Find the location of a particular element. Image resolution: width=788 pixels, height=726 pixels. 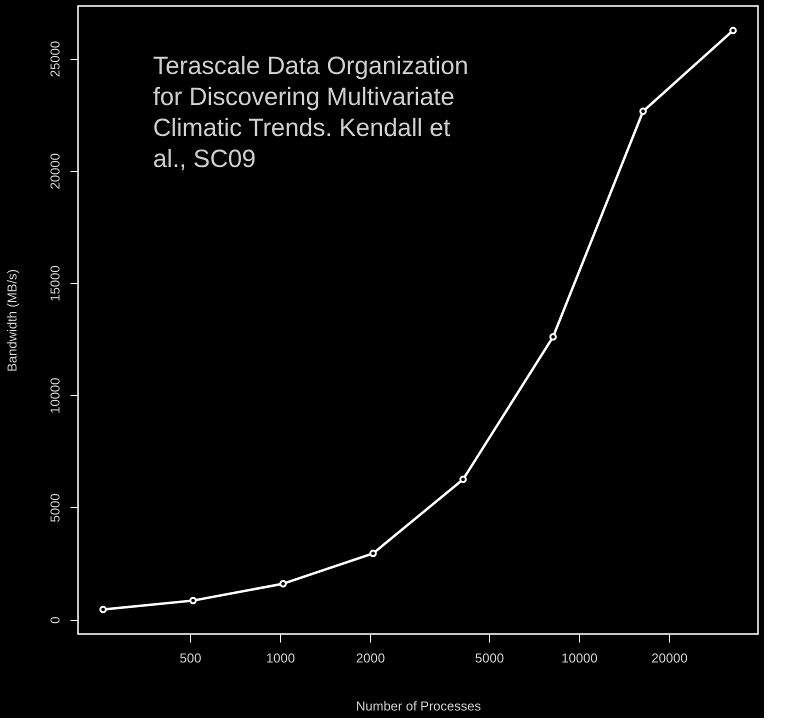

x-tick-label: 1000 is located at coordinates (280, 658).